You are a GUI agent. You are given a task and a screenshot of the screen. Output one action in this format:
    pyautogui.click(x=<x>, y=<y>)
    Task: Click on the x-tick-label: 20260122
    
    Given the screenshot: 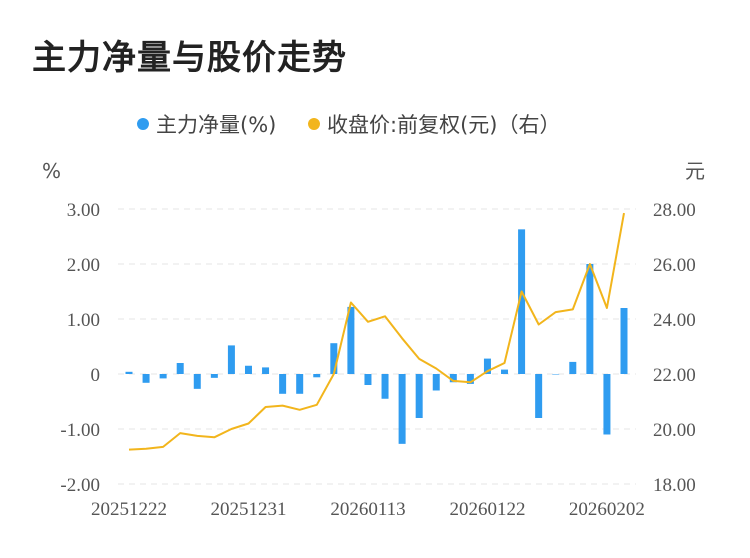 What is the action you would take?
    pyautogui.click(x=487, y=509)
    